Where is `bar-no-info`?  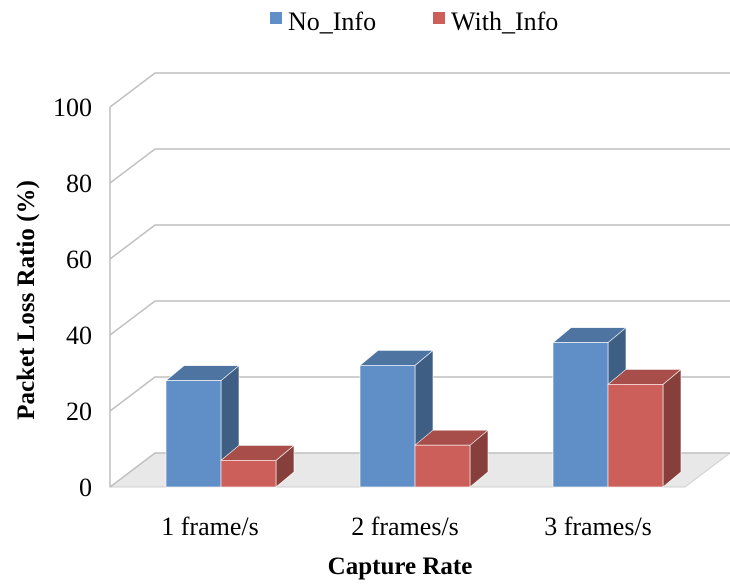 bar-no-info is located at coordinates (202, 426).